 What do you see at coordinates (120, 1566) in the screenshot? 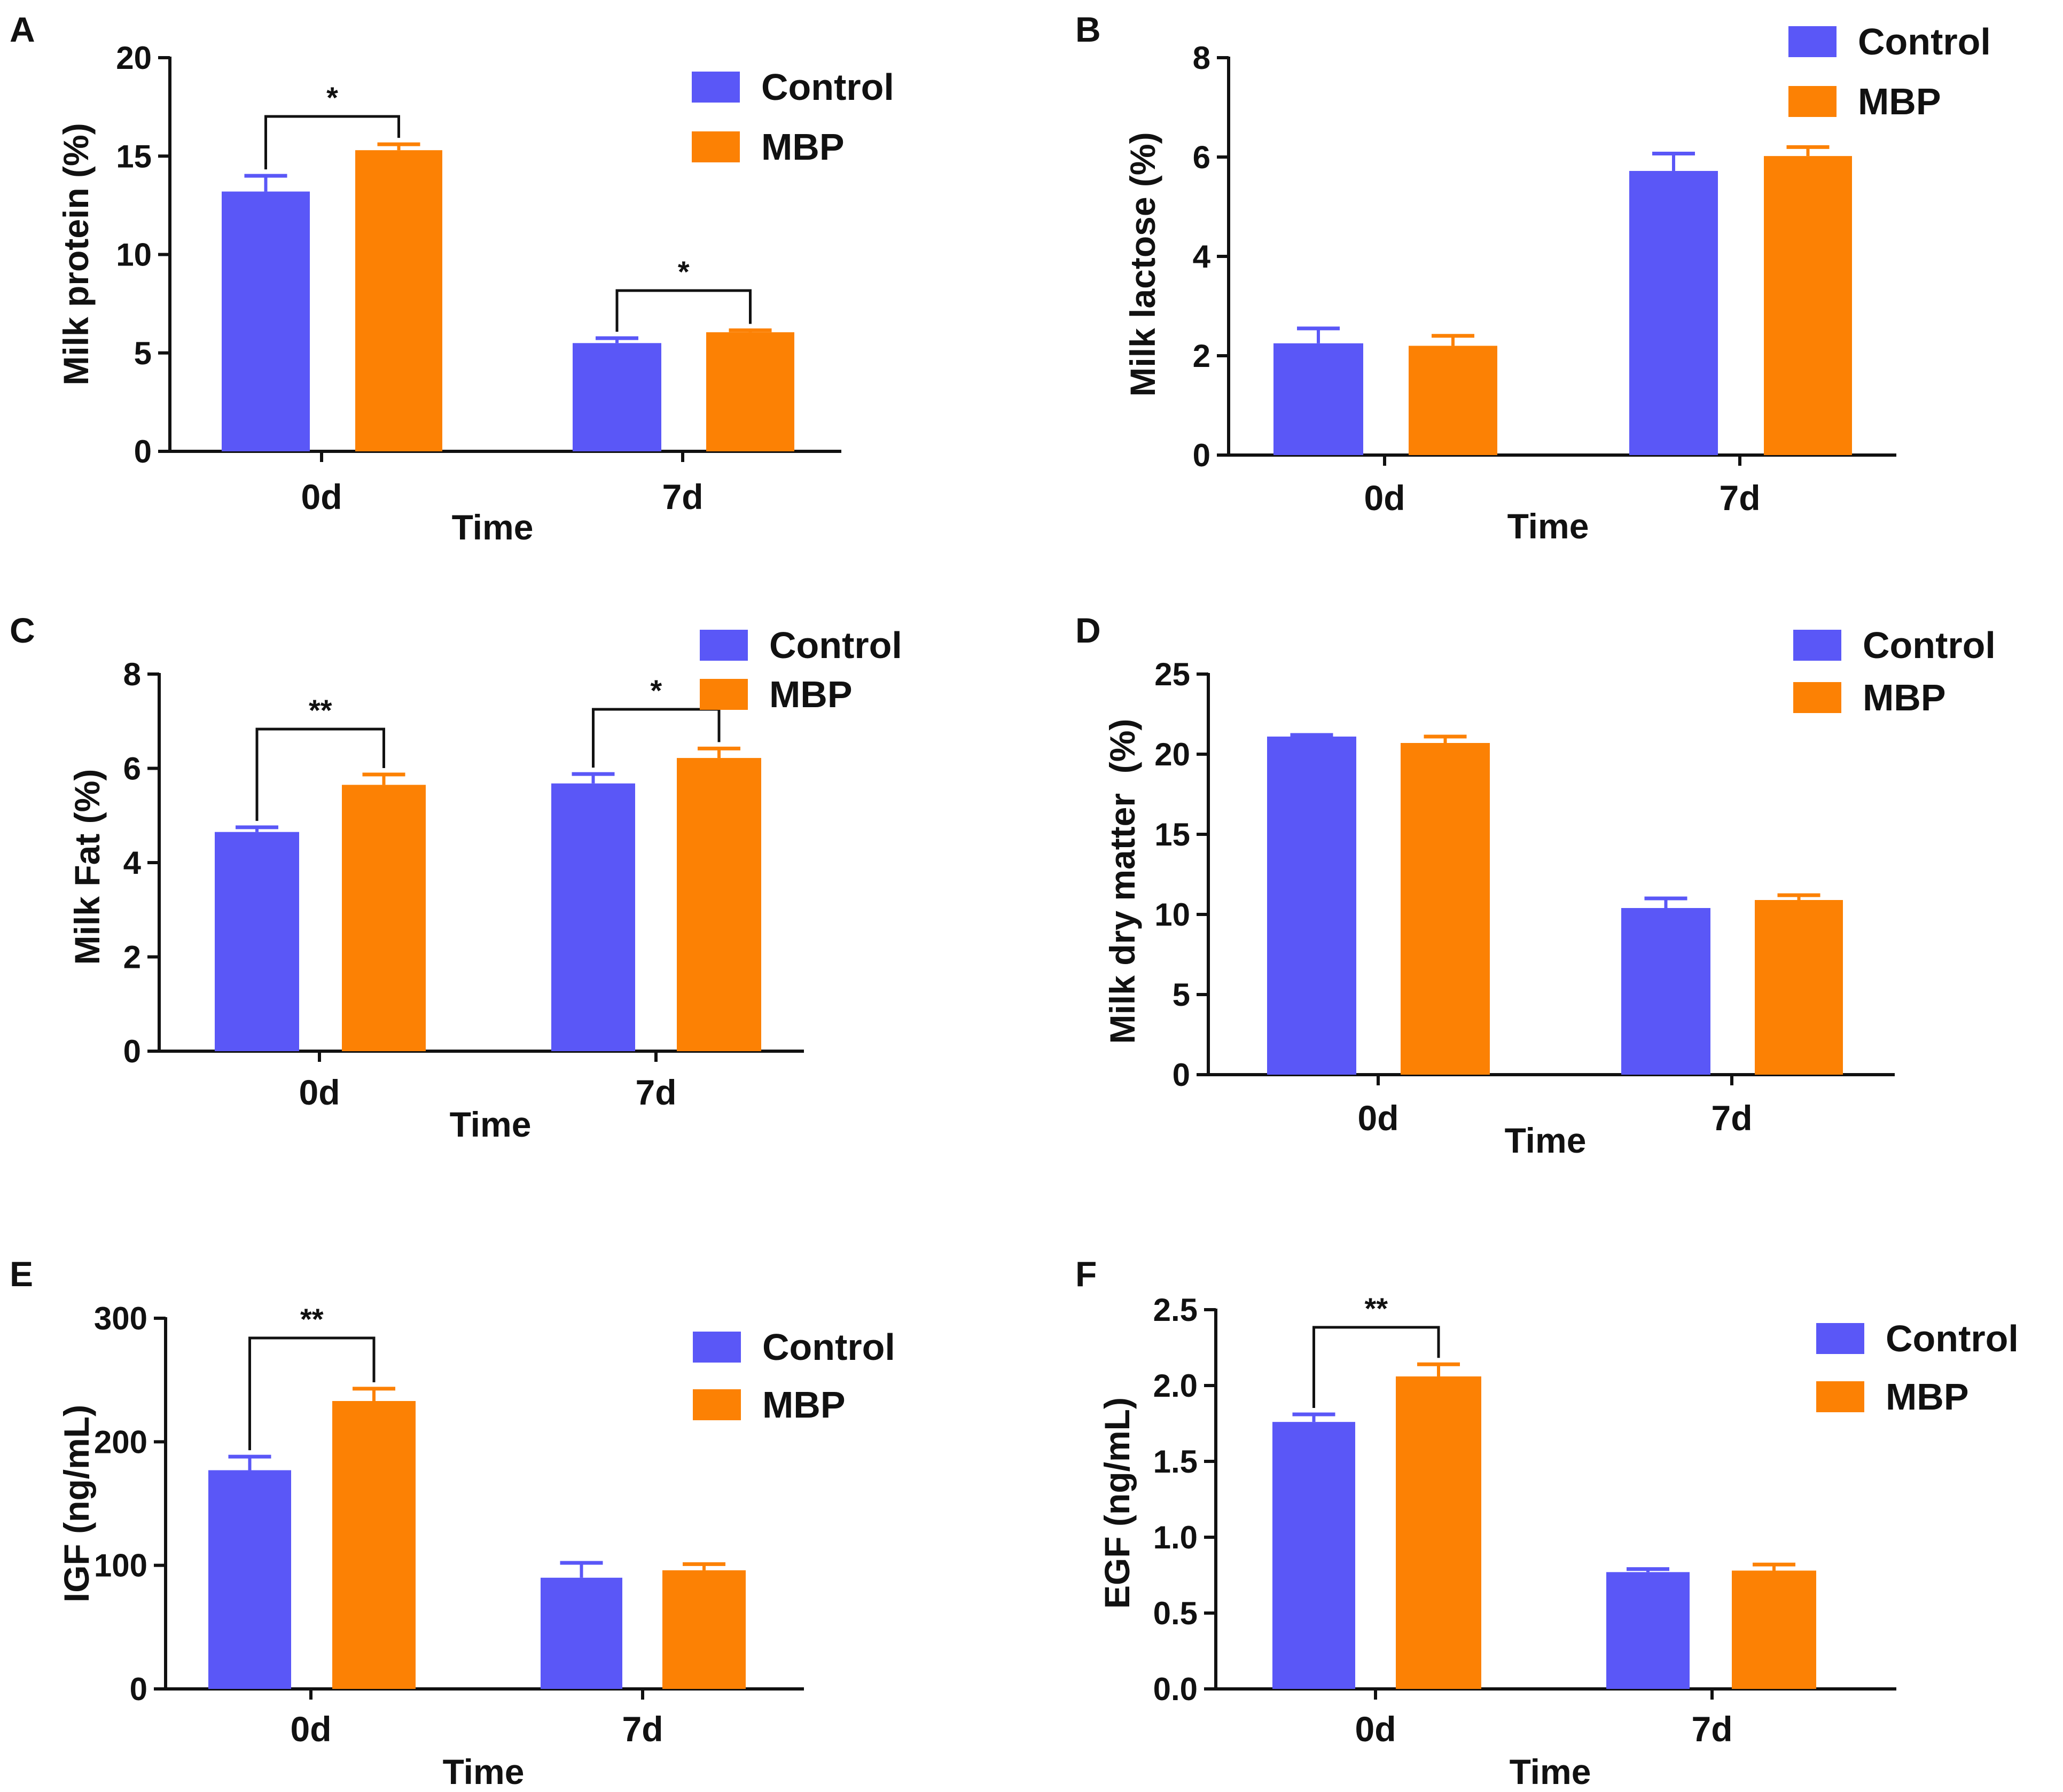
I see `y-tick-label: 100` at bounding box center [120, 1566].